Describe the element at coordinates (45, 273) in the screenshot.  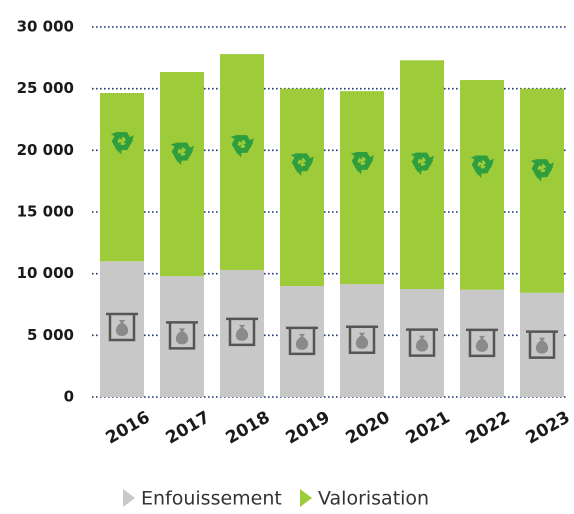
I see `y-tick-label: 10 000` at that location.